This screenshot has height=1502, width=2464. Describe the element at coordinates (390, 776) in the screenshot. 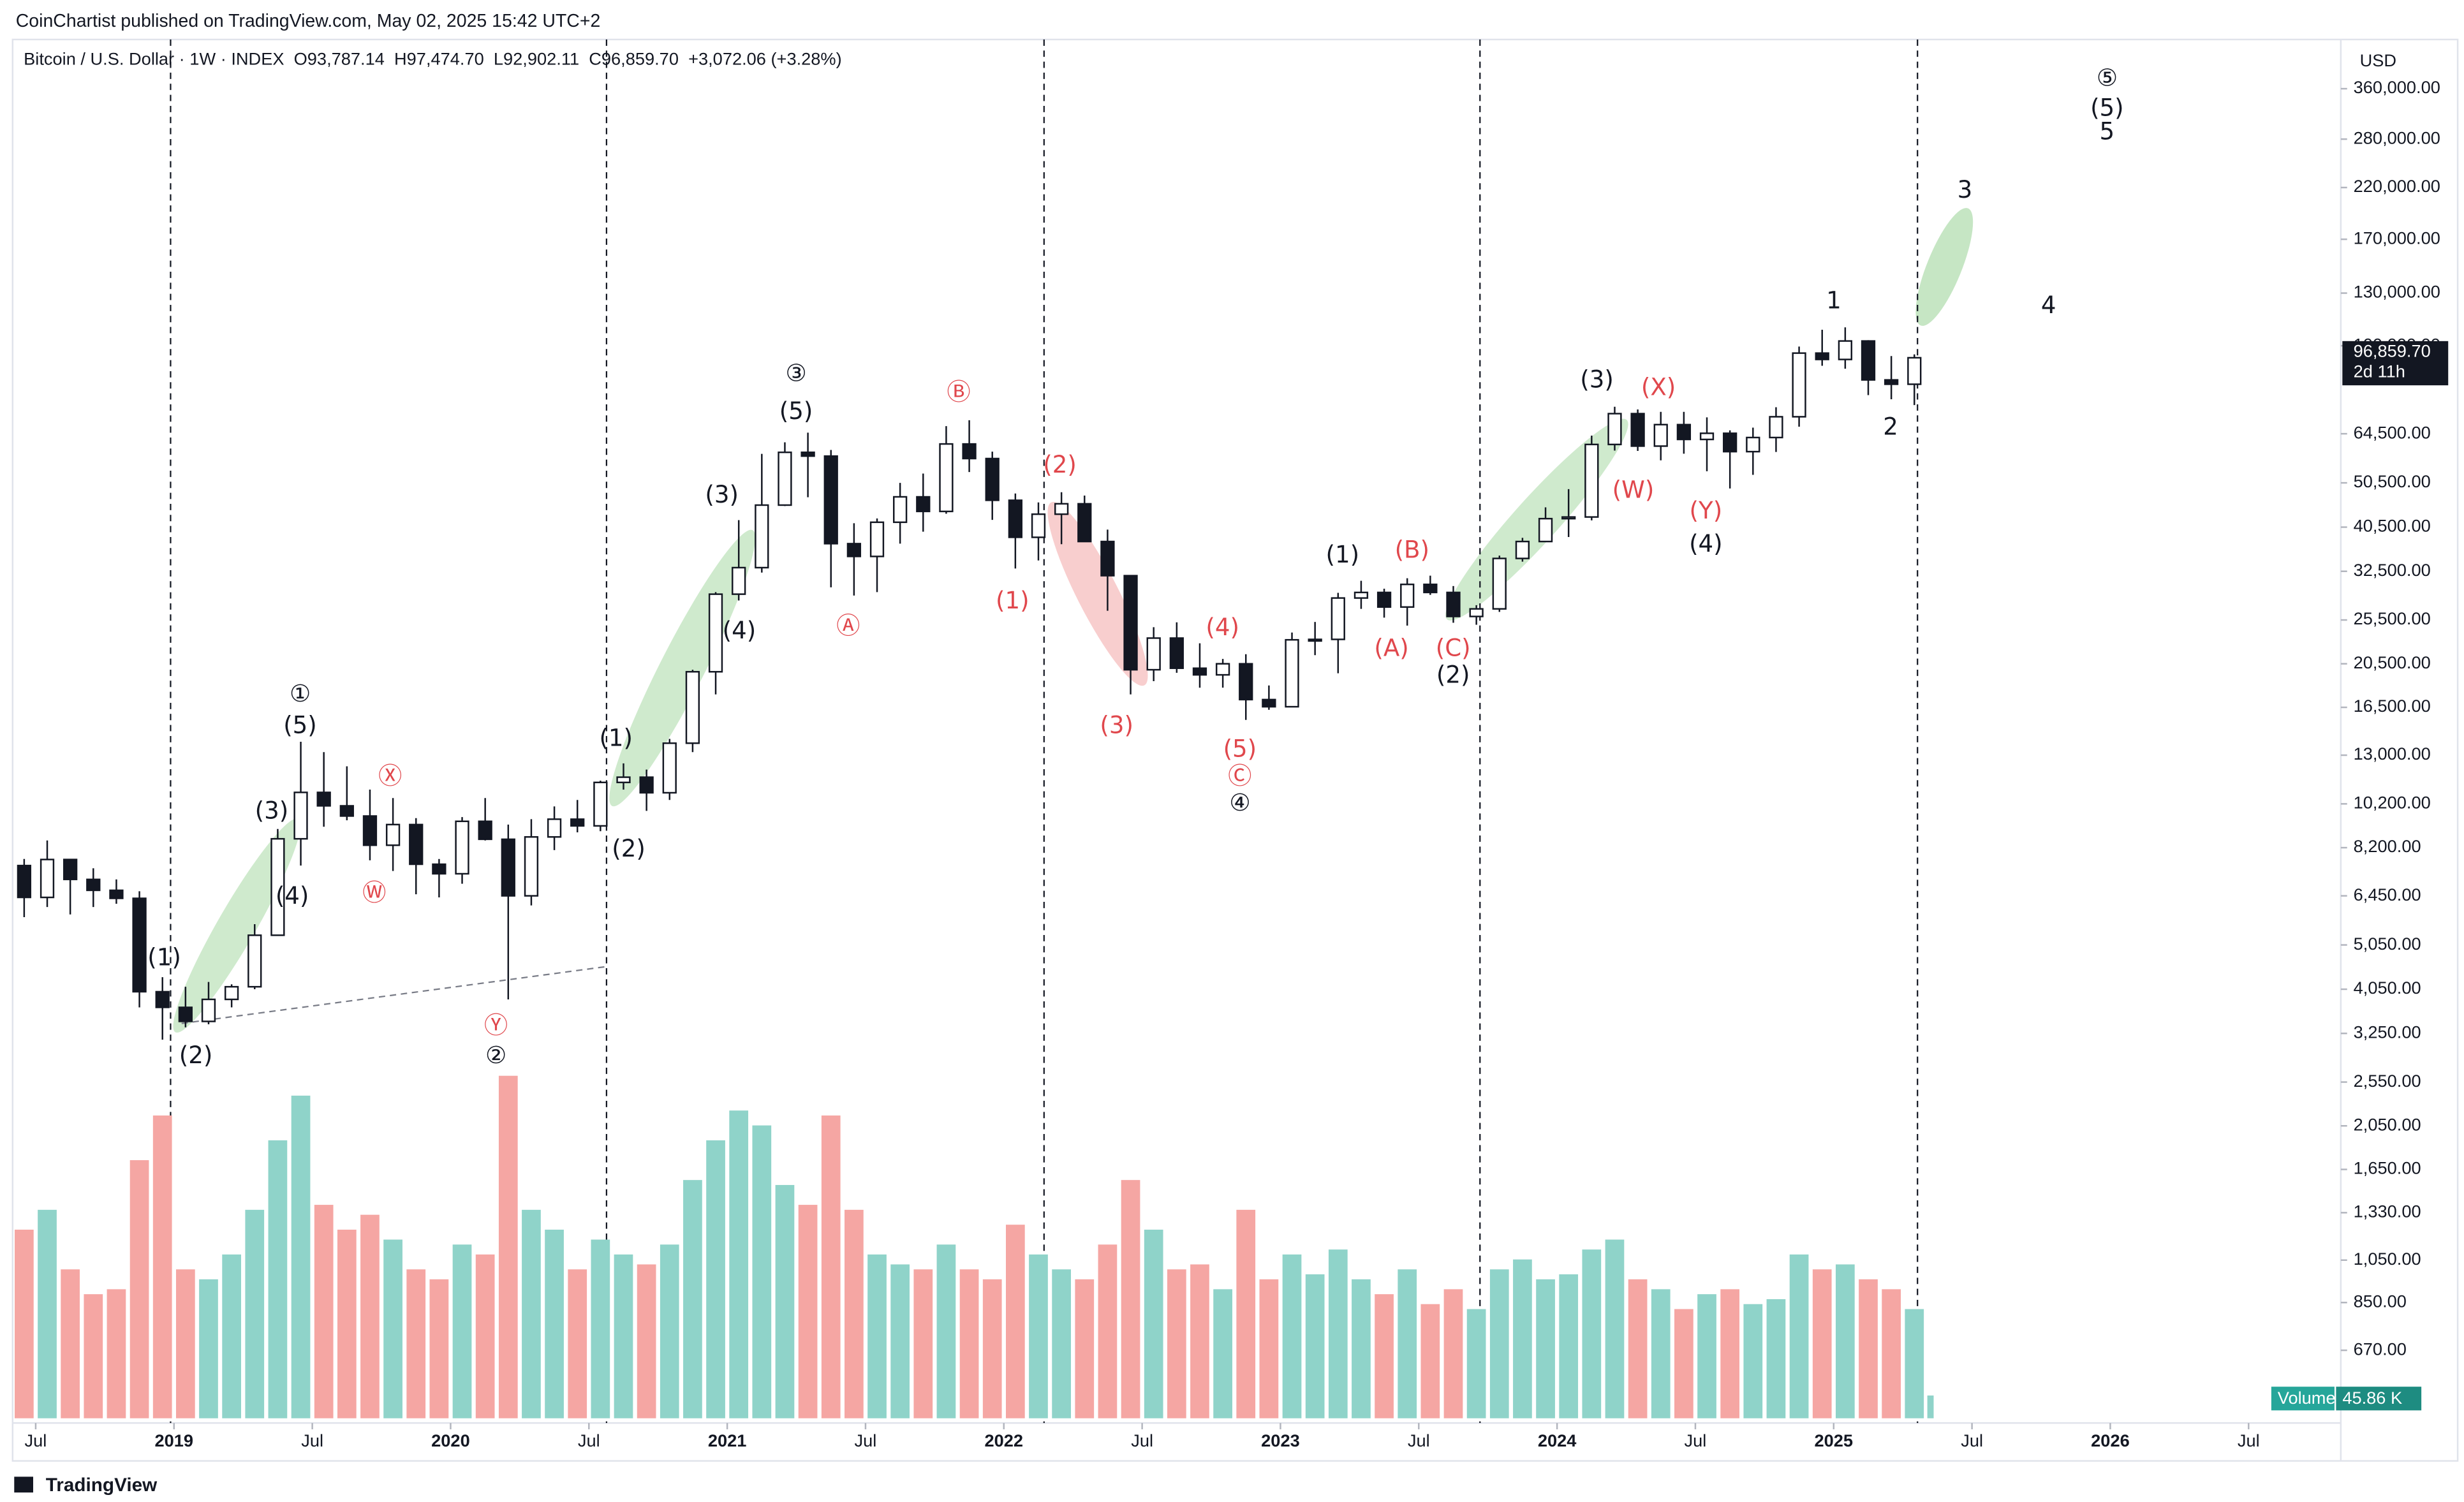

I see `wave-label: Ⓧ` at that location.